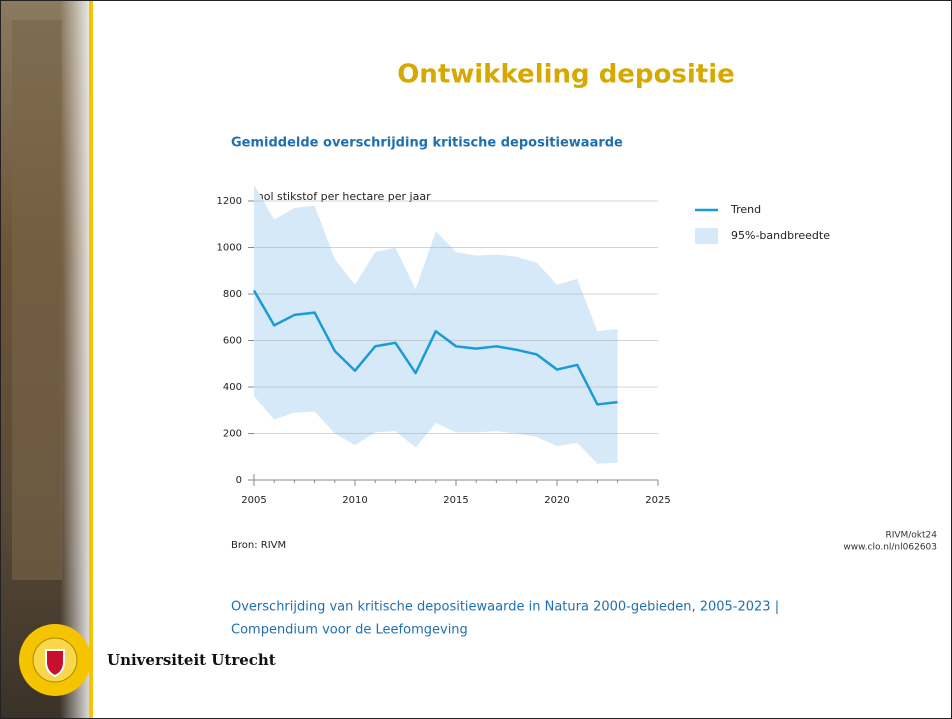 This screenshot has height=719, width=952. Describe the element at coordinates (239, 480) in the screenshot. I see `y-tick-label: 0` at that location.